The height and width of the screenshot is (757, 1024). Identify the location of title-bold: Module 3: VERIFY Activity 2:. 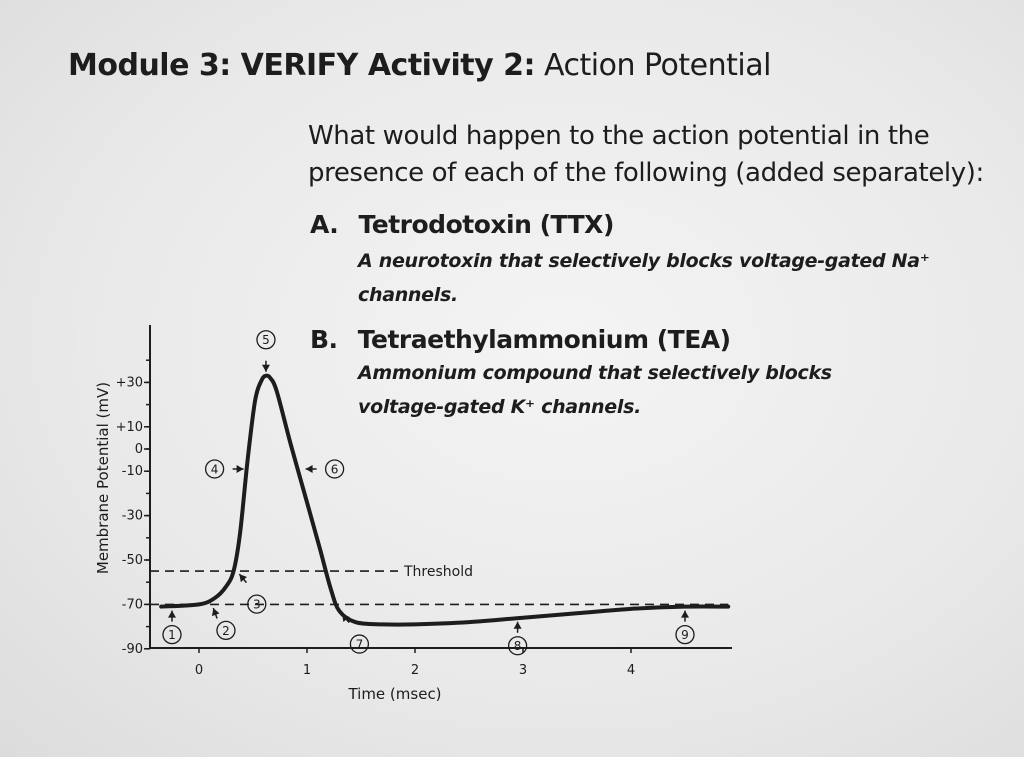
(302, 65).